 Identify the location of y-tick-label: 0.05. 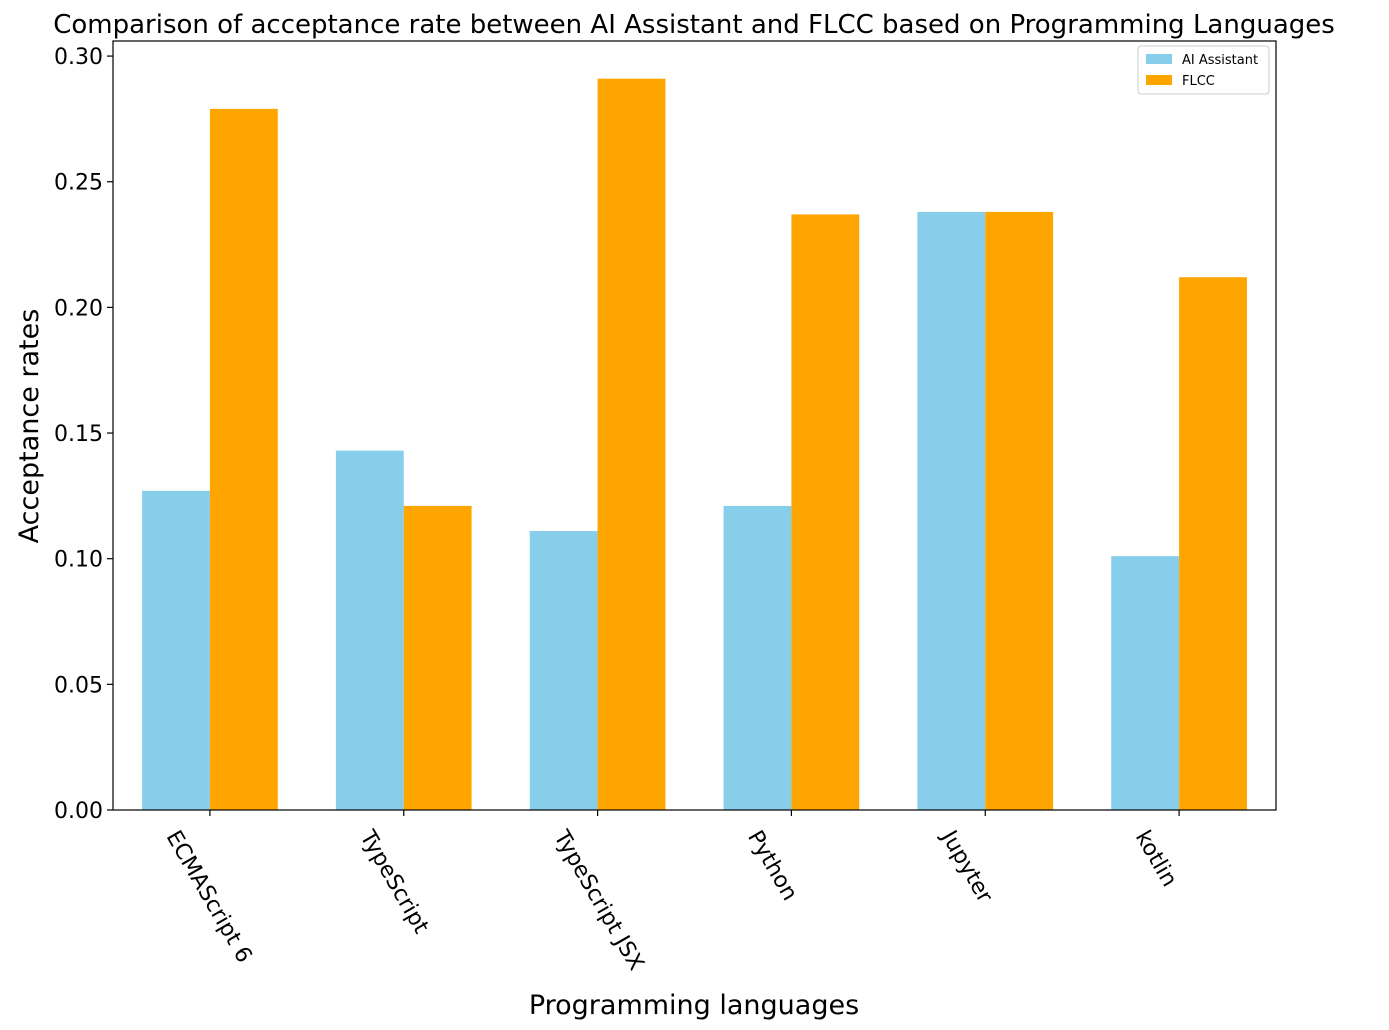
(78, 685).